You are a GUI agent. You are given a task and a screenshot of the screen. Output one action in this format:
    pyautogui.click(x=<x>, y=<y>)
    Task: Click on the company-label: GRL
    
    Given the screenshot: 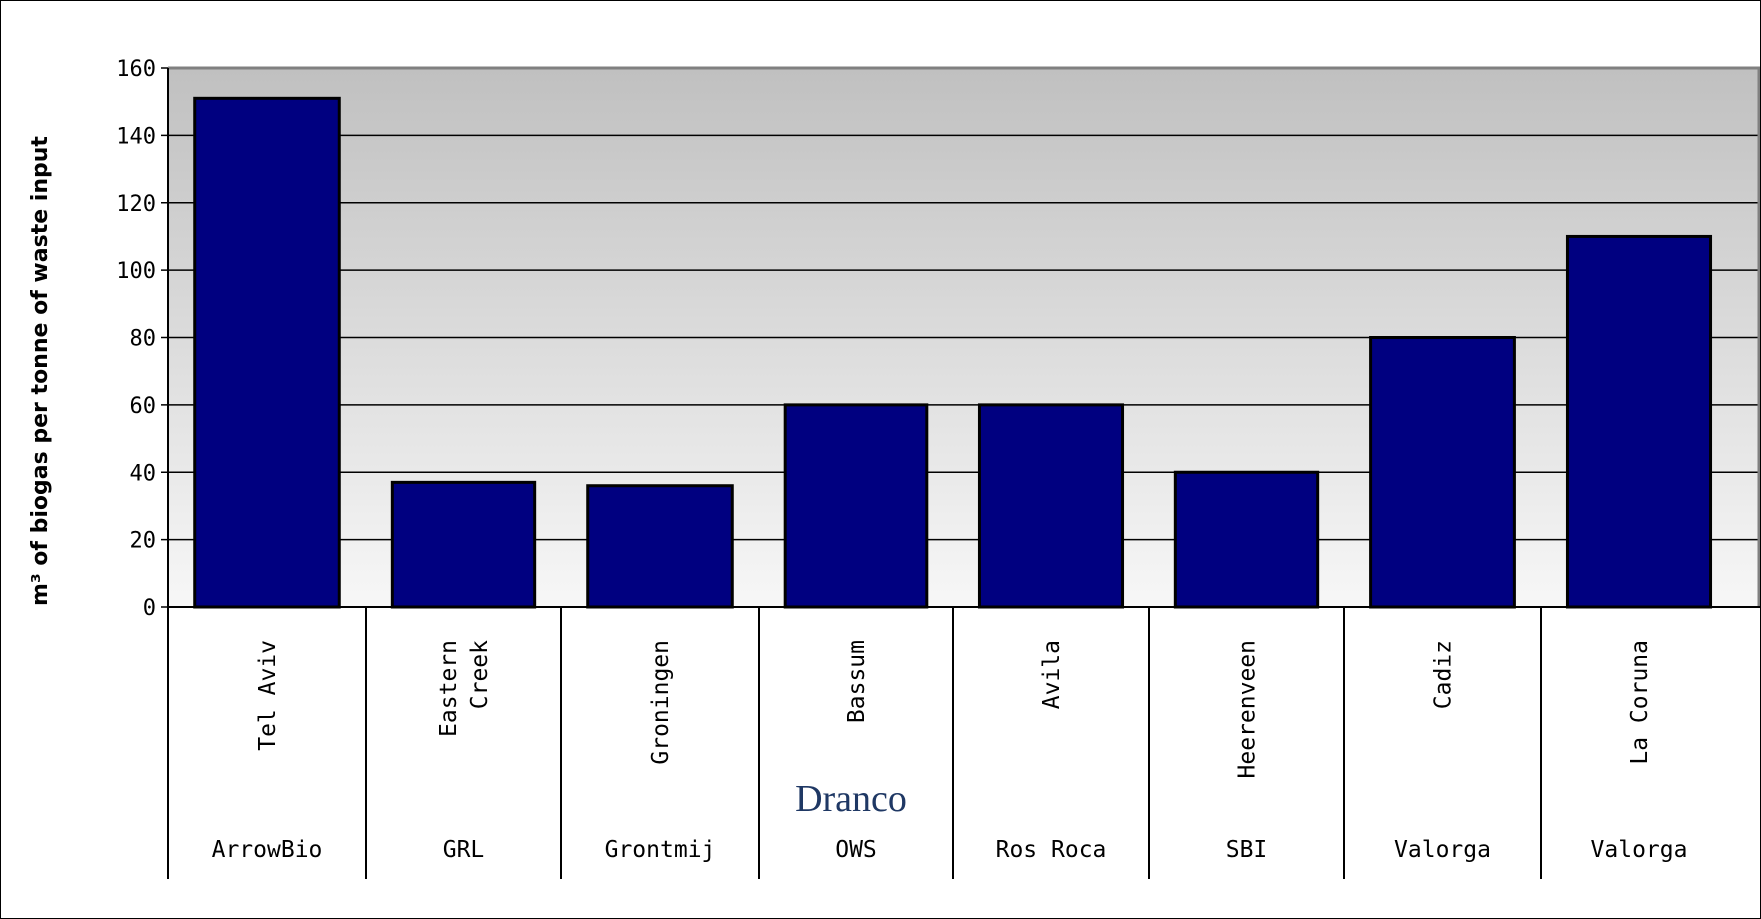 What is the action you would take?
    pyautogui.click(x=464, y=850)
    